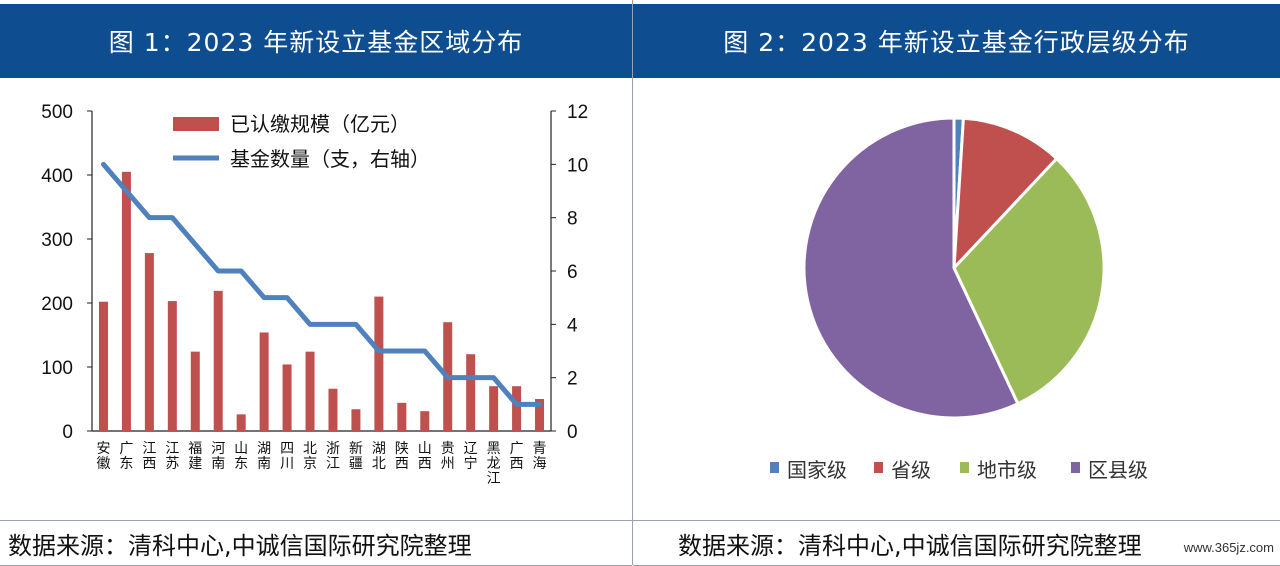 This screenshot has height=566, width=1280. I want to click on right-tick-label: 10, so click(577, 165).